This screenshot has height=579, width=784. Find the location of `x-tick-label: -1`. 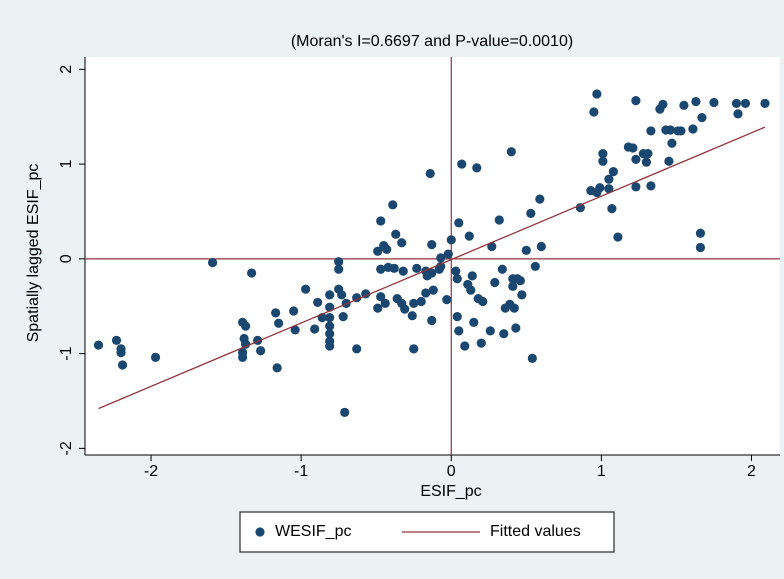

x-tick-label: -1 is located at coordinates (301, 471).